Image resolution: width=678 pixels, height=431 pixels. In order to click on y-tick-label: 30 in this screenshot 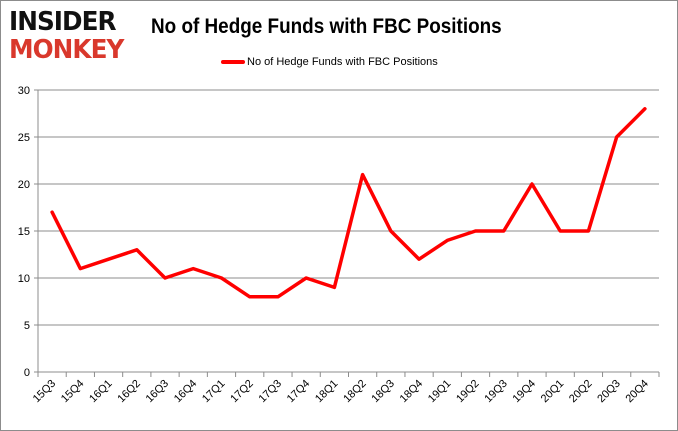, I will do `click(24, 91)`.